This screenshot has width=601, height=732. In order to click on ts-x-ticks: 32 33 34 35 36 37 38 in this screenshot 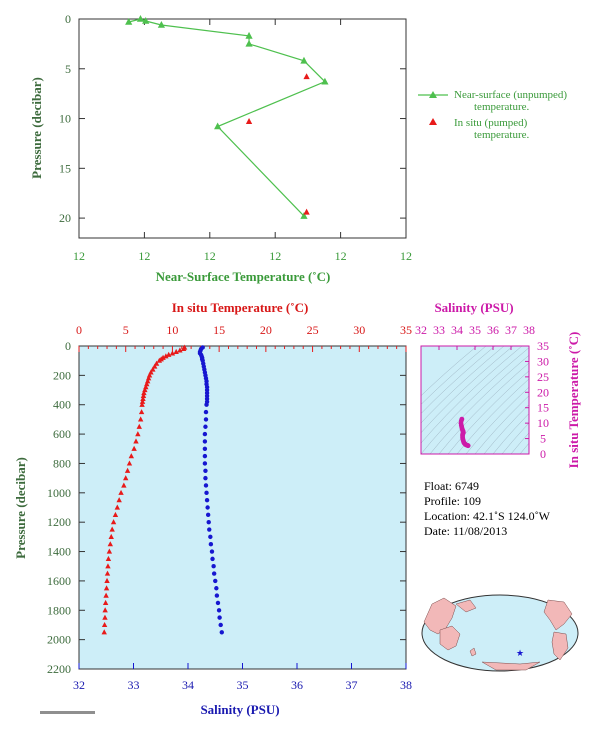, I will do `click(475, 336)`.